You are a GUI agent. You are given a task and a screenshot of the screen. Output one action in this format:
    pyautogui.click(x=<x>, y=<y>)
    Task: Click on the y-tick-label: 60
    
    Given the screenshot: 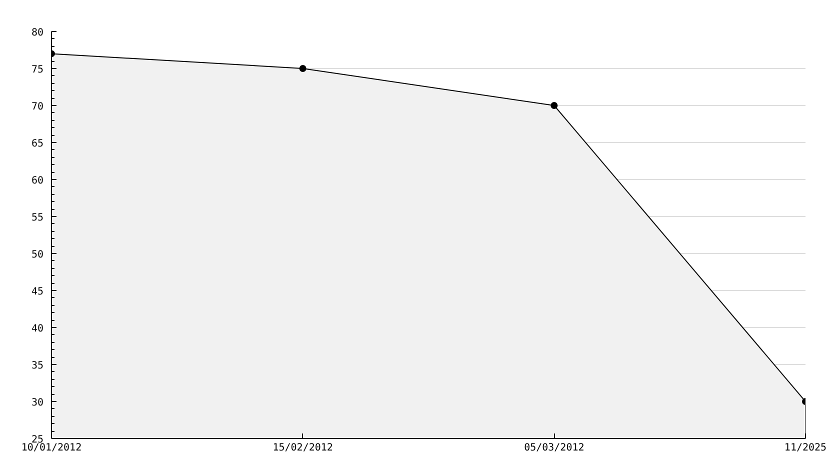 What is the action you would take?
    pyautogui.click(x=37, y=181)
    